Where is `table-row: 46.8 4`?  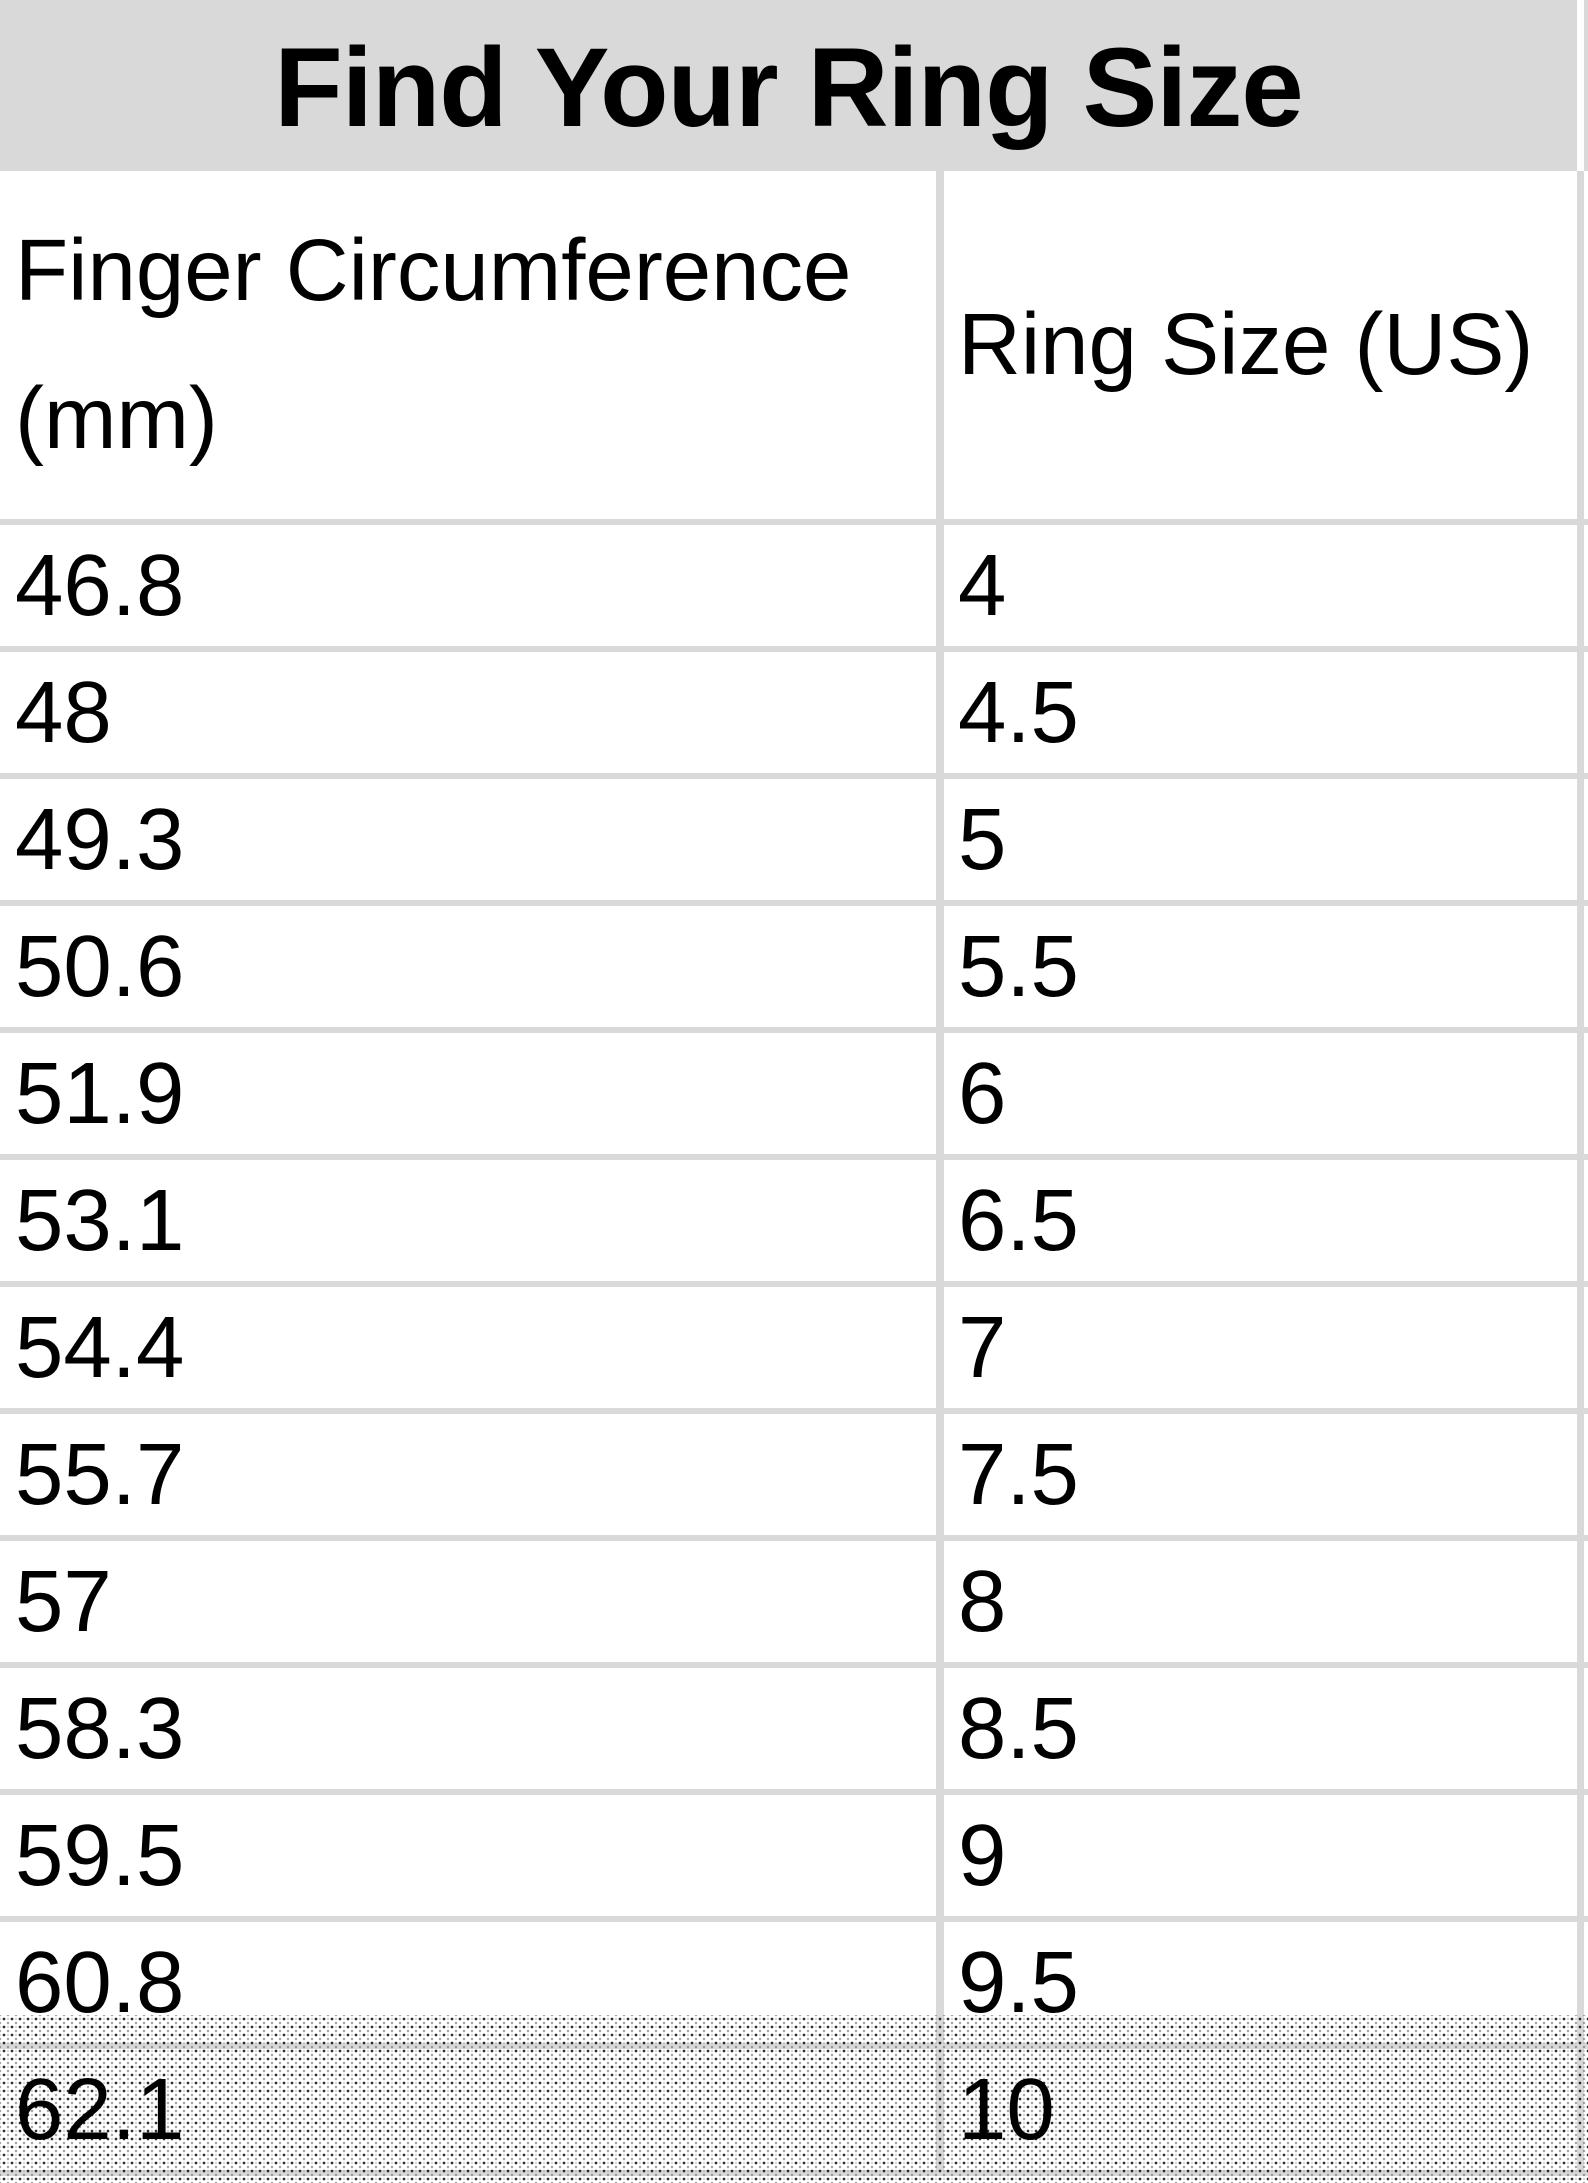
table-row: 46.8 4 is located at coordinates (794, 588).